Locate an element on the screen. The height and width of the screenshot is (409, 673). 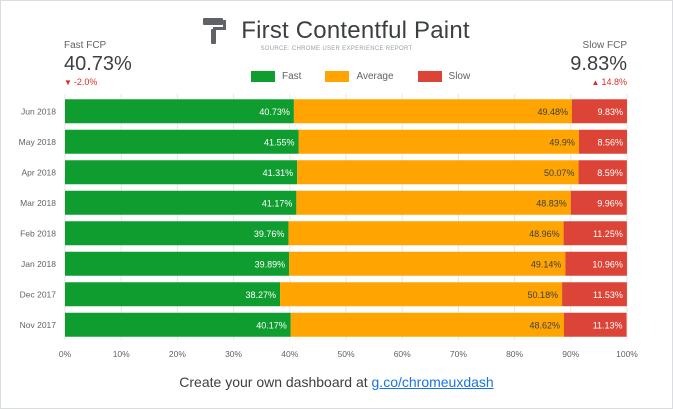
data-label-slow: 10.96% is located at coordinates (607, 264).